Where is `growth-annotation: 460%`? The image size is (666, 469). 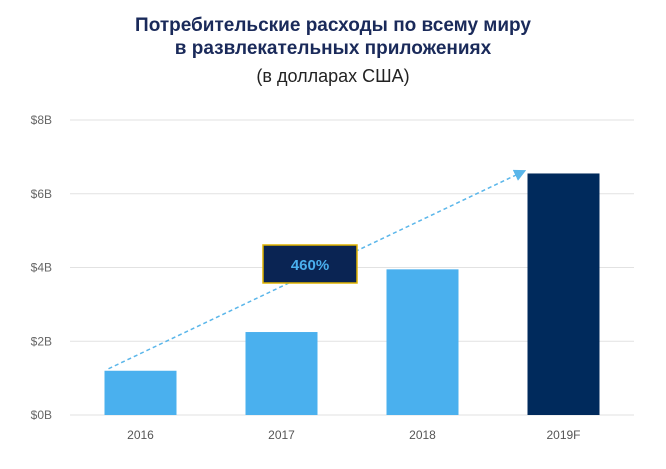 growth-annotation: 460% is located at coordinates (310, 264).